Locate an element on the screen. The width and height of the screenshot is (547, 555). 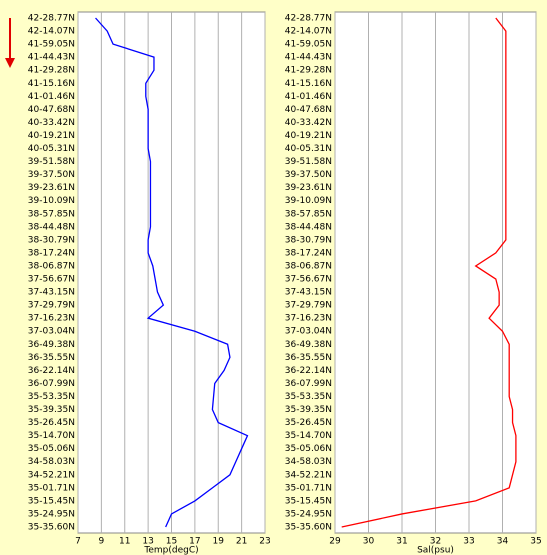
x-tick-label: 29 is located at coordinates (335, 542).